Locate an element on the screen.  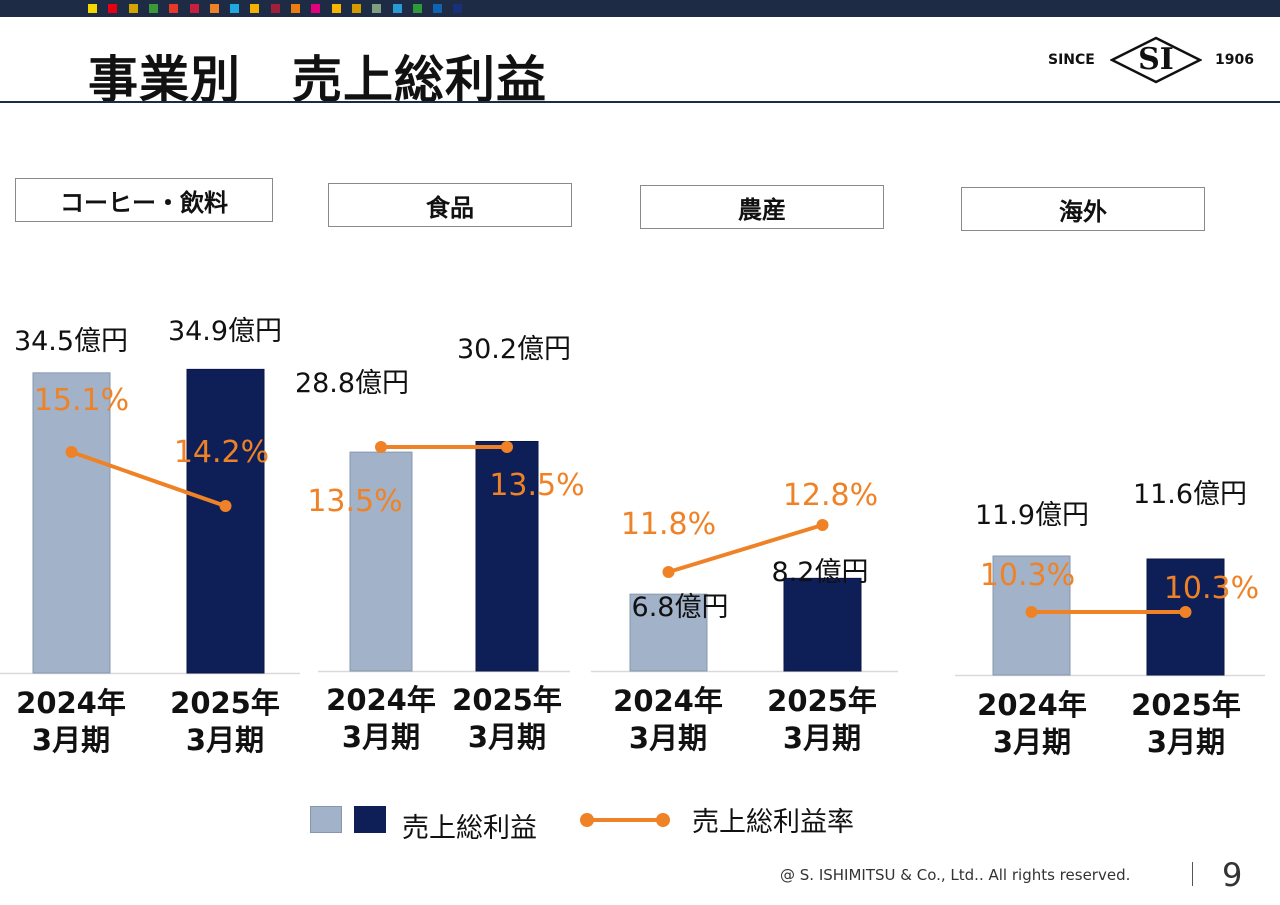
title-underline is located at coordinates (640, 102).